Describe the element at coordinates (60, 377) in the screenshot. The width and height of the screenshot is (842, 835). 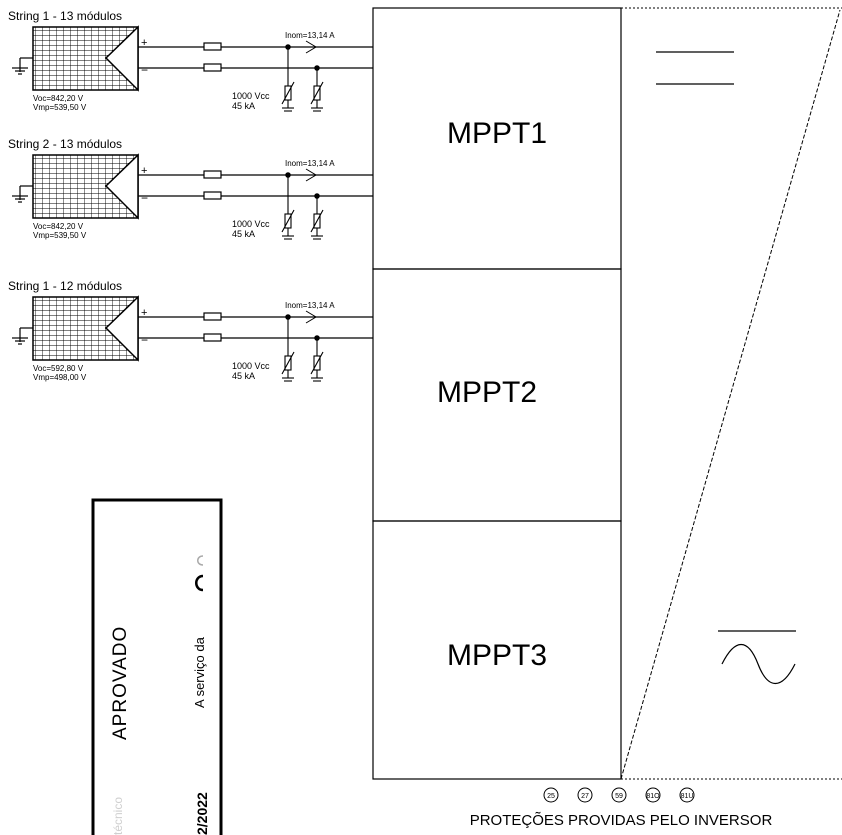
I see `vmp-label: Vmp=498,00 V` at that location.